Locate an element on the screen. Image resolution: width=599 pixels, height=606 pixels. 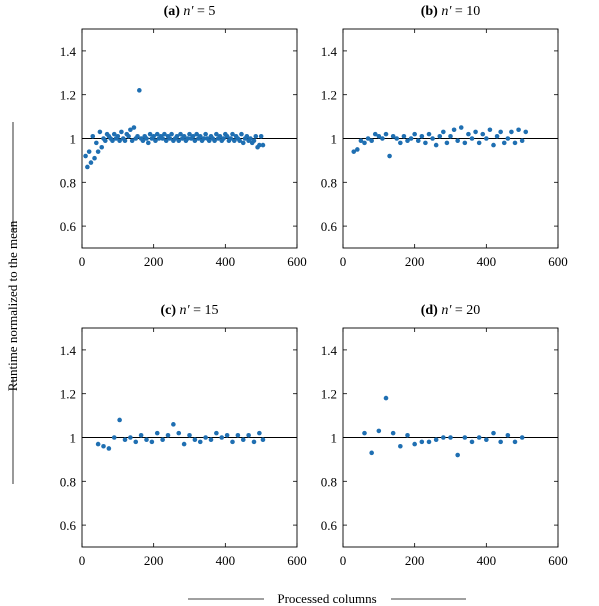
panel-title: (a) n′ = 5 is located at coordinates (190, 11).